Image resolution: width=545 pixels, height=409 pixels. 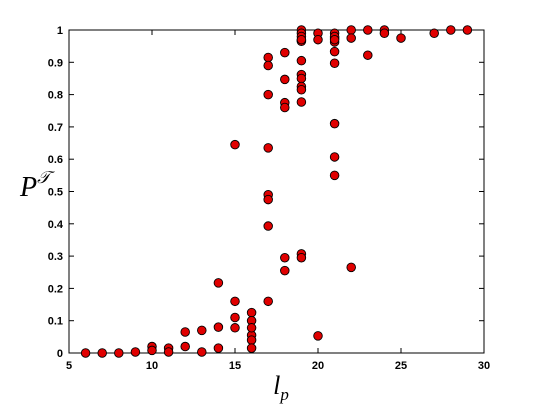 What do you see at coordinates (60, 354) in the screenshot?
I see `y-tick-label: 0` at bounding box center [60, 354].